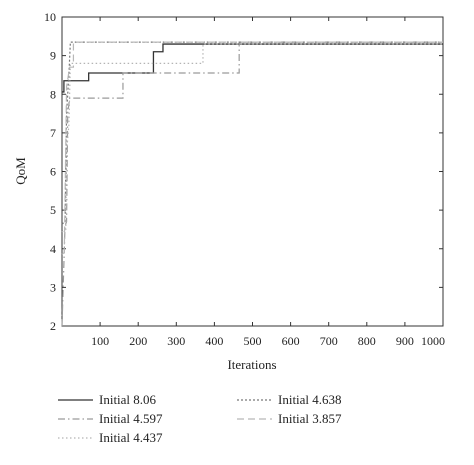  I want to click on y-tick-label: 3, so click(53, 287).